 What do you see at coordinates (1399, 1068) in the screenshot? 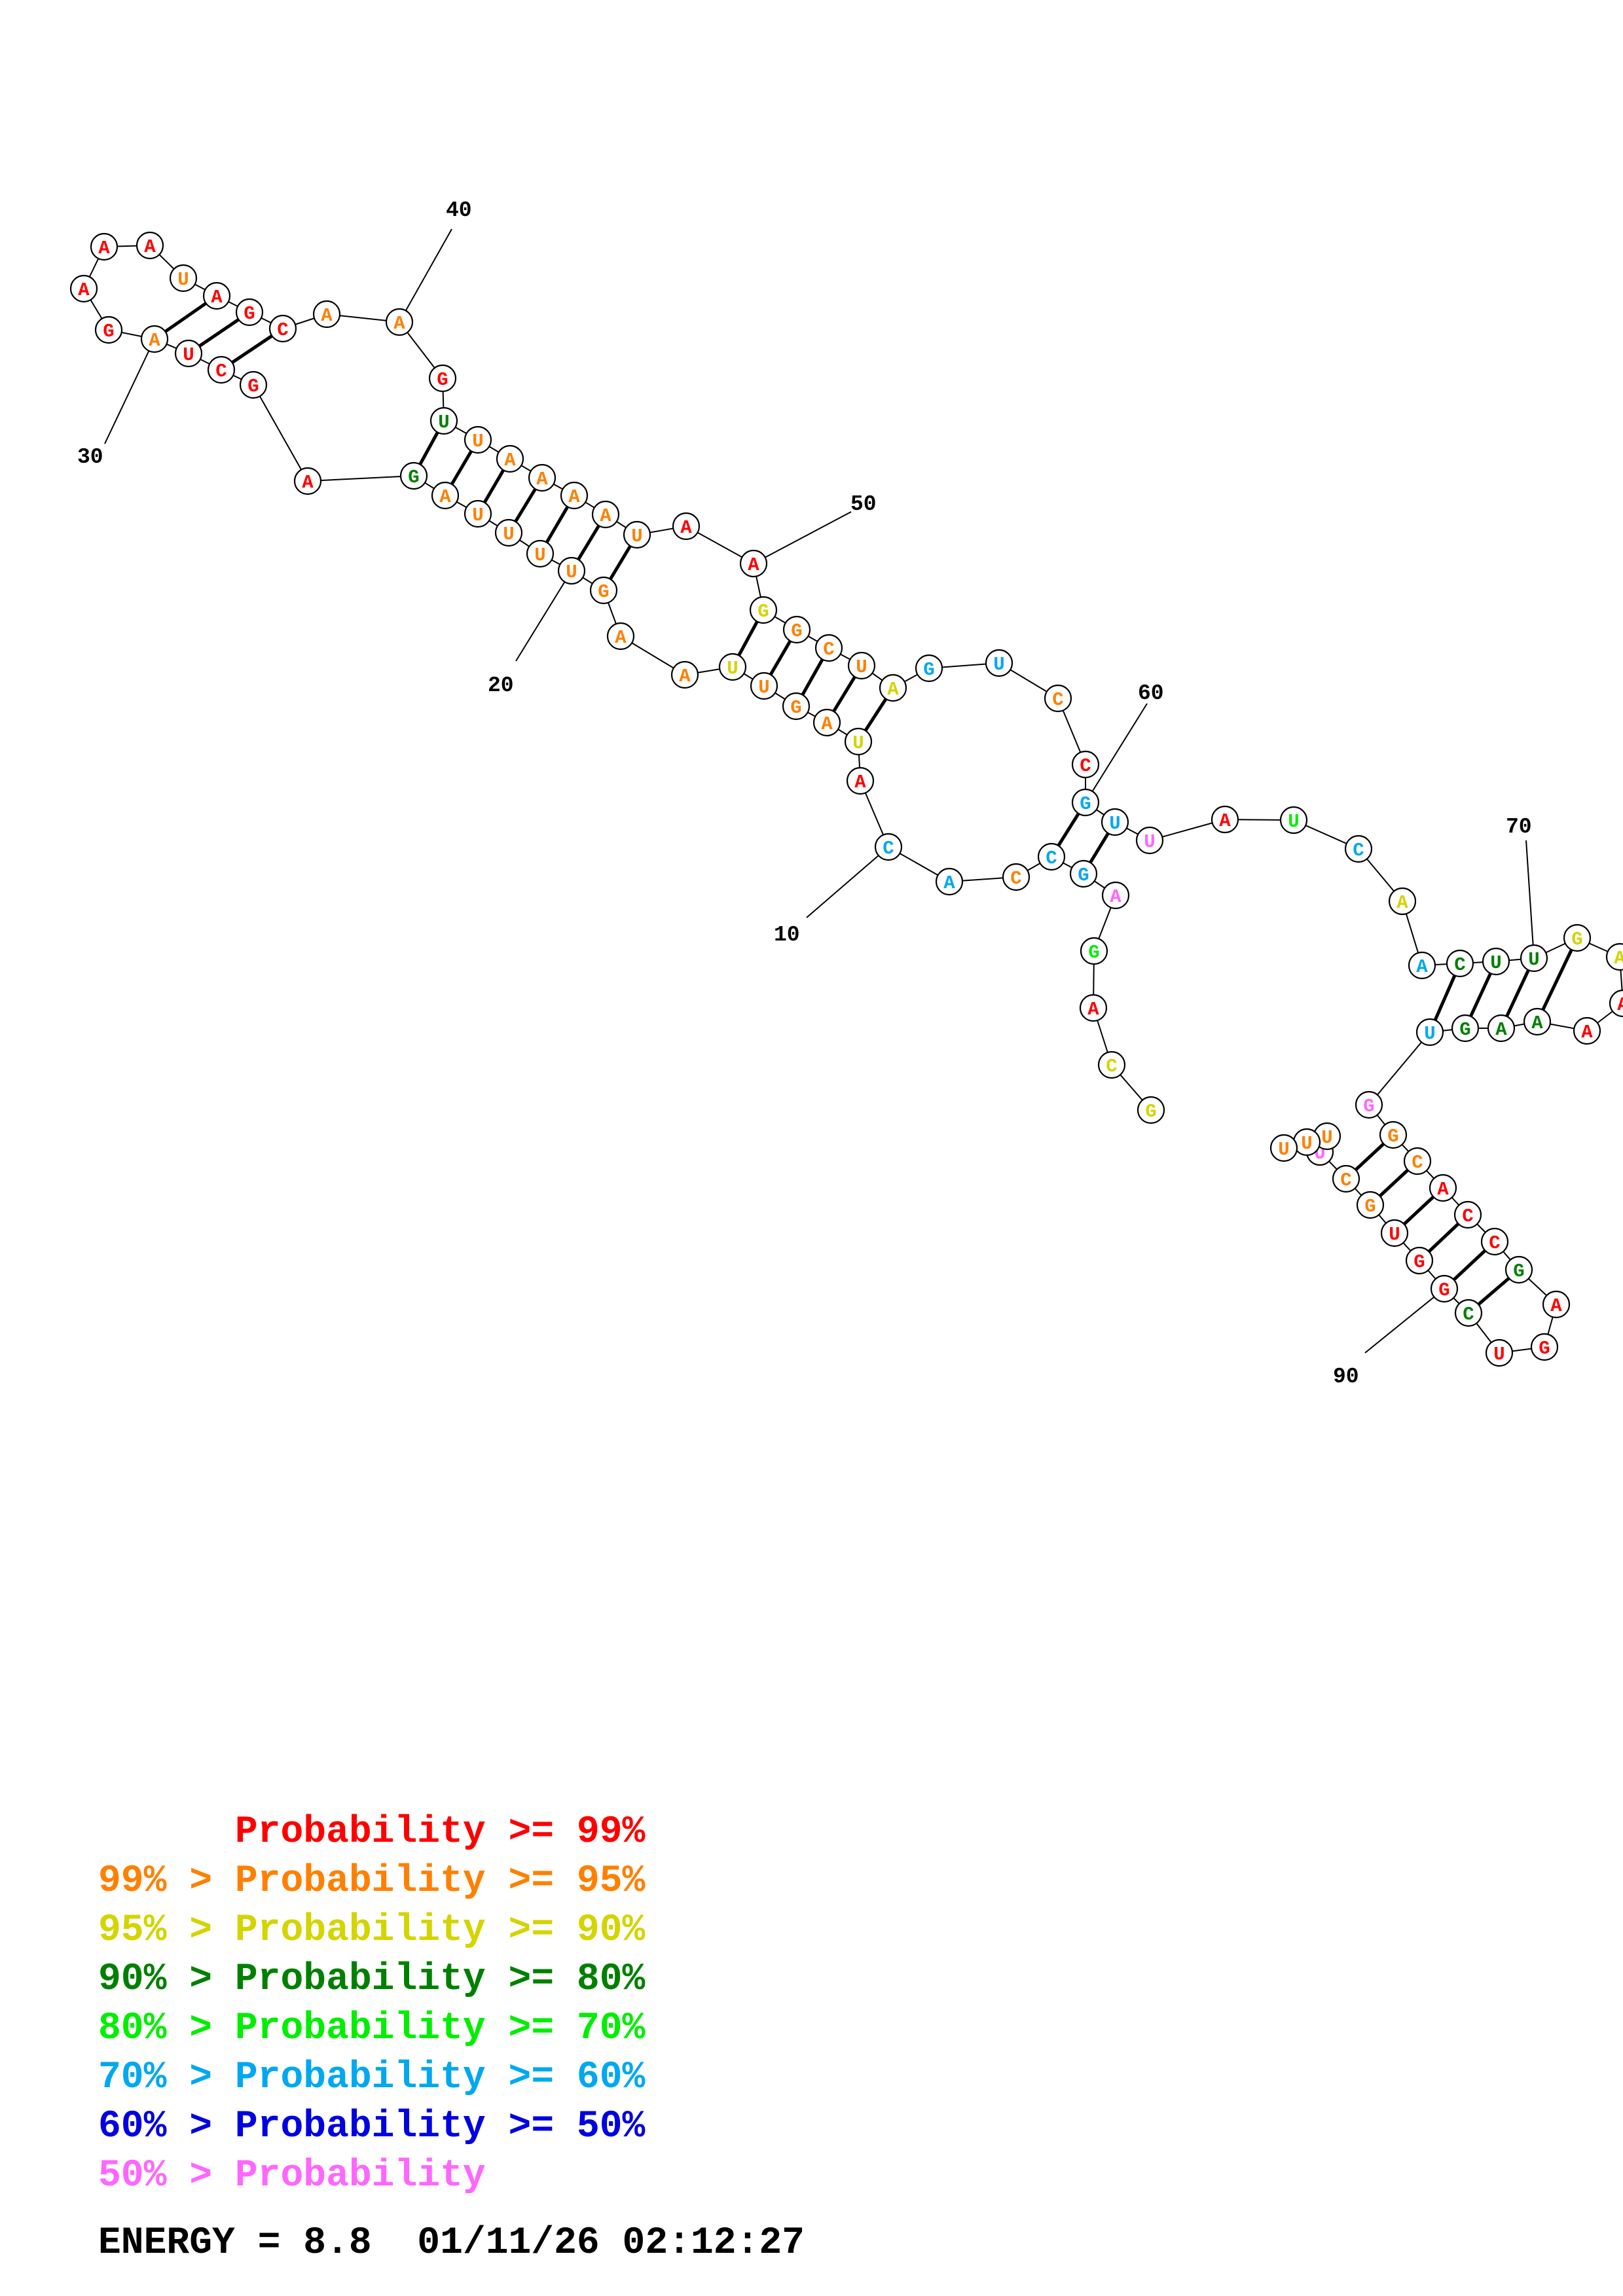
I see `backbone-segment` at bounding box center [1399, 1068].